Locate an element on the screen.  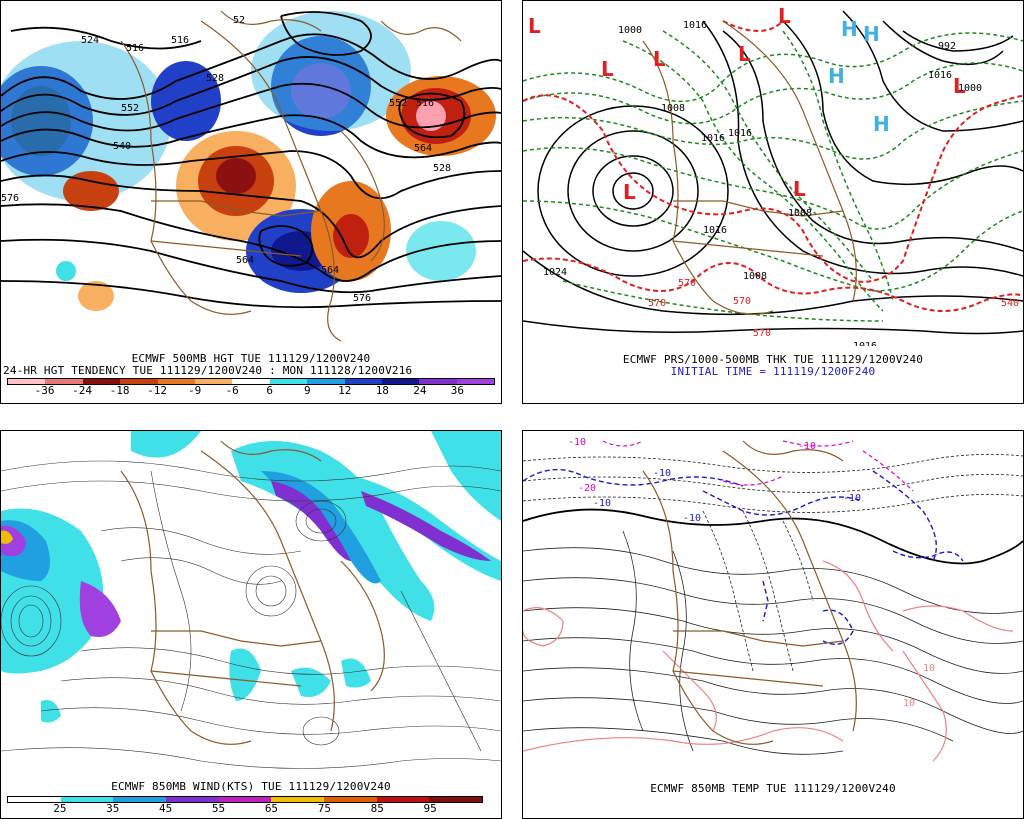
contour-label: 552 is located at coordinates (398, 103).